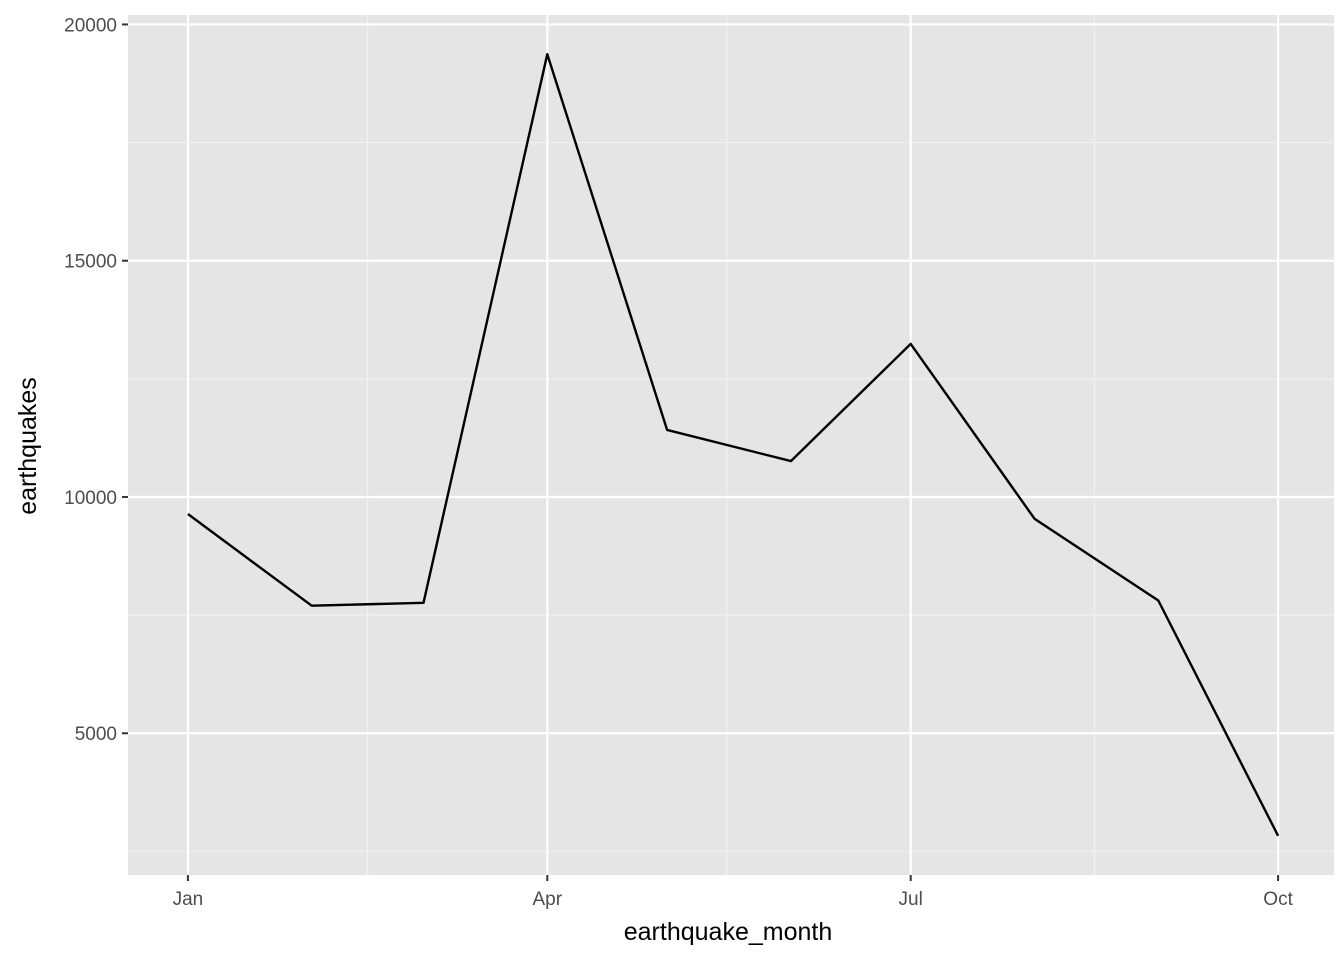  What do you see at coordinates (548, 899) in the screenshot?
I see `x-tick-label: Apr` at bounding box center [548, 899].